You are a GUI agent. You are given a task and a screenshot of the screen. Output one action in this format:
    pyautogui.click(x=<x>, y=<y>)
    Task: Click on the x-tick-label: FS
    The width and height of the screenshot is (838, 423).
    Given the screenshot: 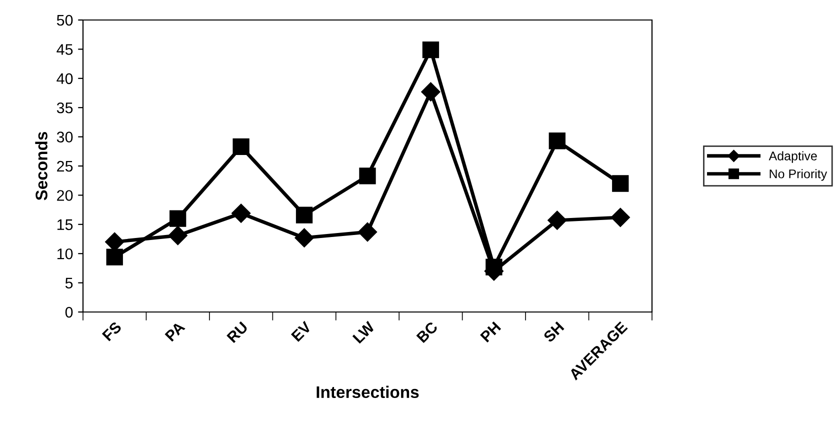 What is the action you would take?
    pyautogui.click(x=112, y=331)
    